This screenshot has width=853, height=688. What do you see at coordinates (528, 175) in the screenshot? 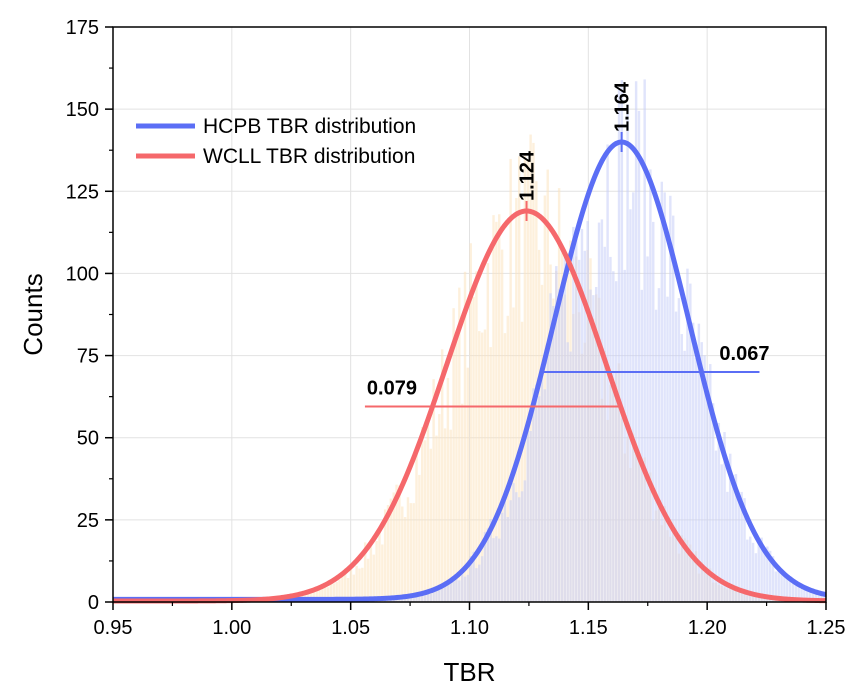
I see `peak-label-1: 1.124` at bounding box center [528, 175].